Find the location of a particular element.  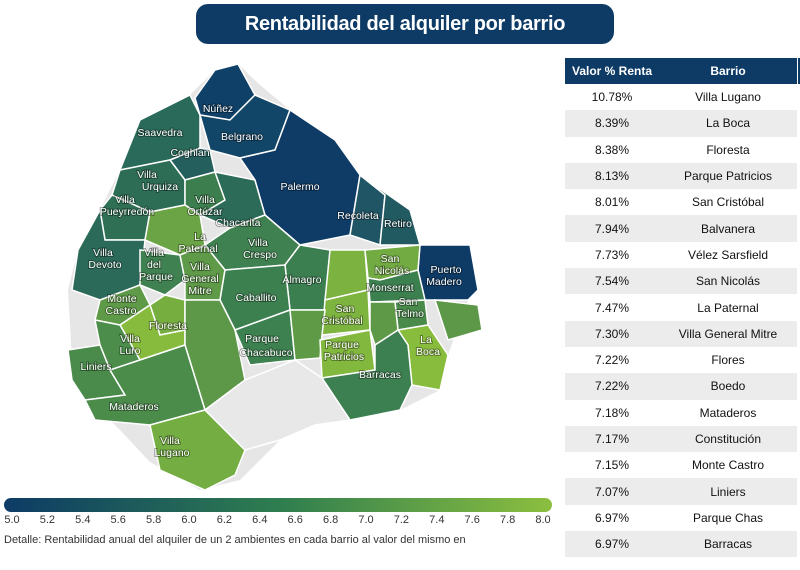

label-villa-del-parque-2: del is located at coordinates (154, 265).